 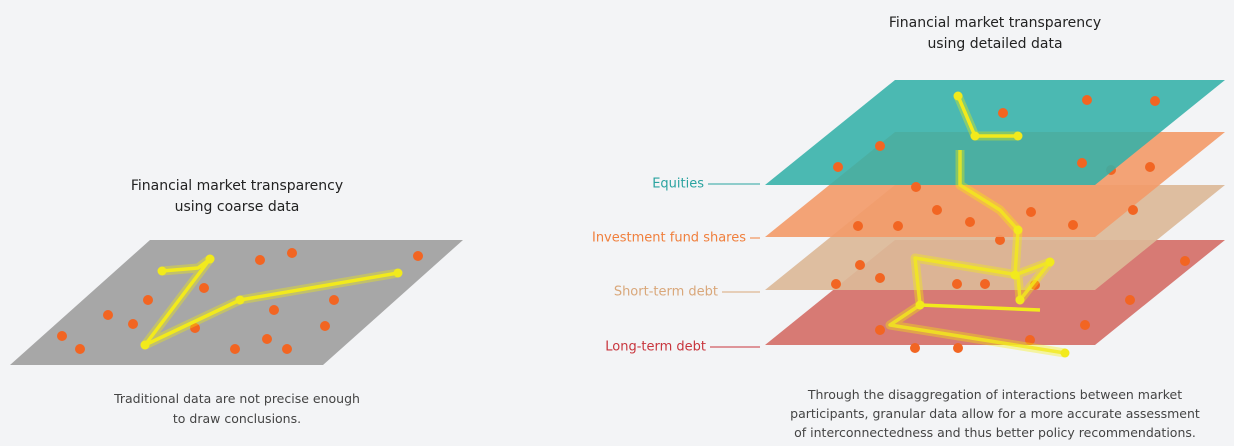 What do you see at coordinates (995, 23) in the screenshot?
I see `right-title: Financial market transparency` at bounding box center [995, 23].